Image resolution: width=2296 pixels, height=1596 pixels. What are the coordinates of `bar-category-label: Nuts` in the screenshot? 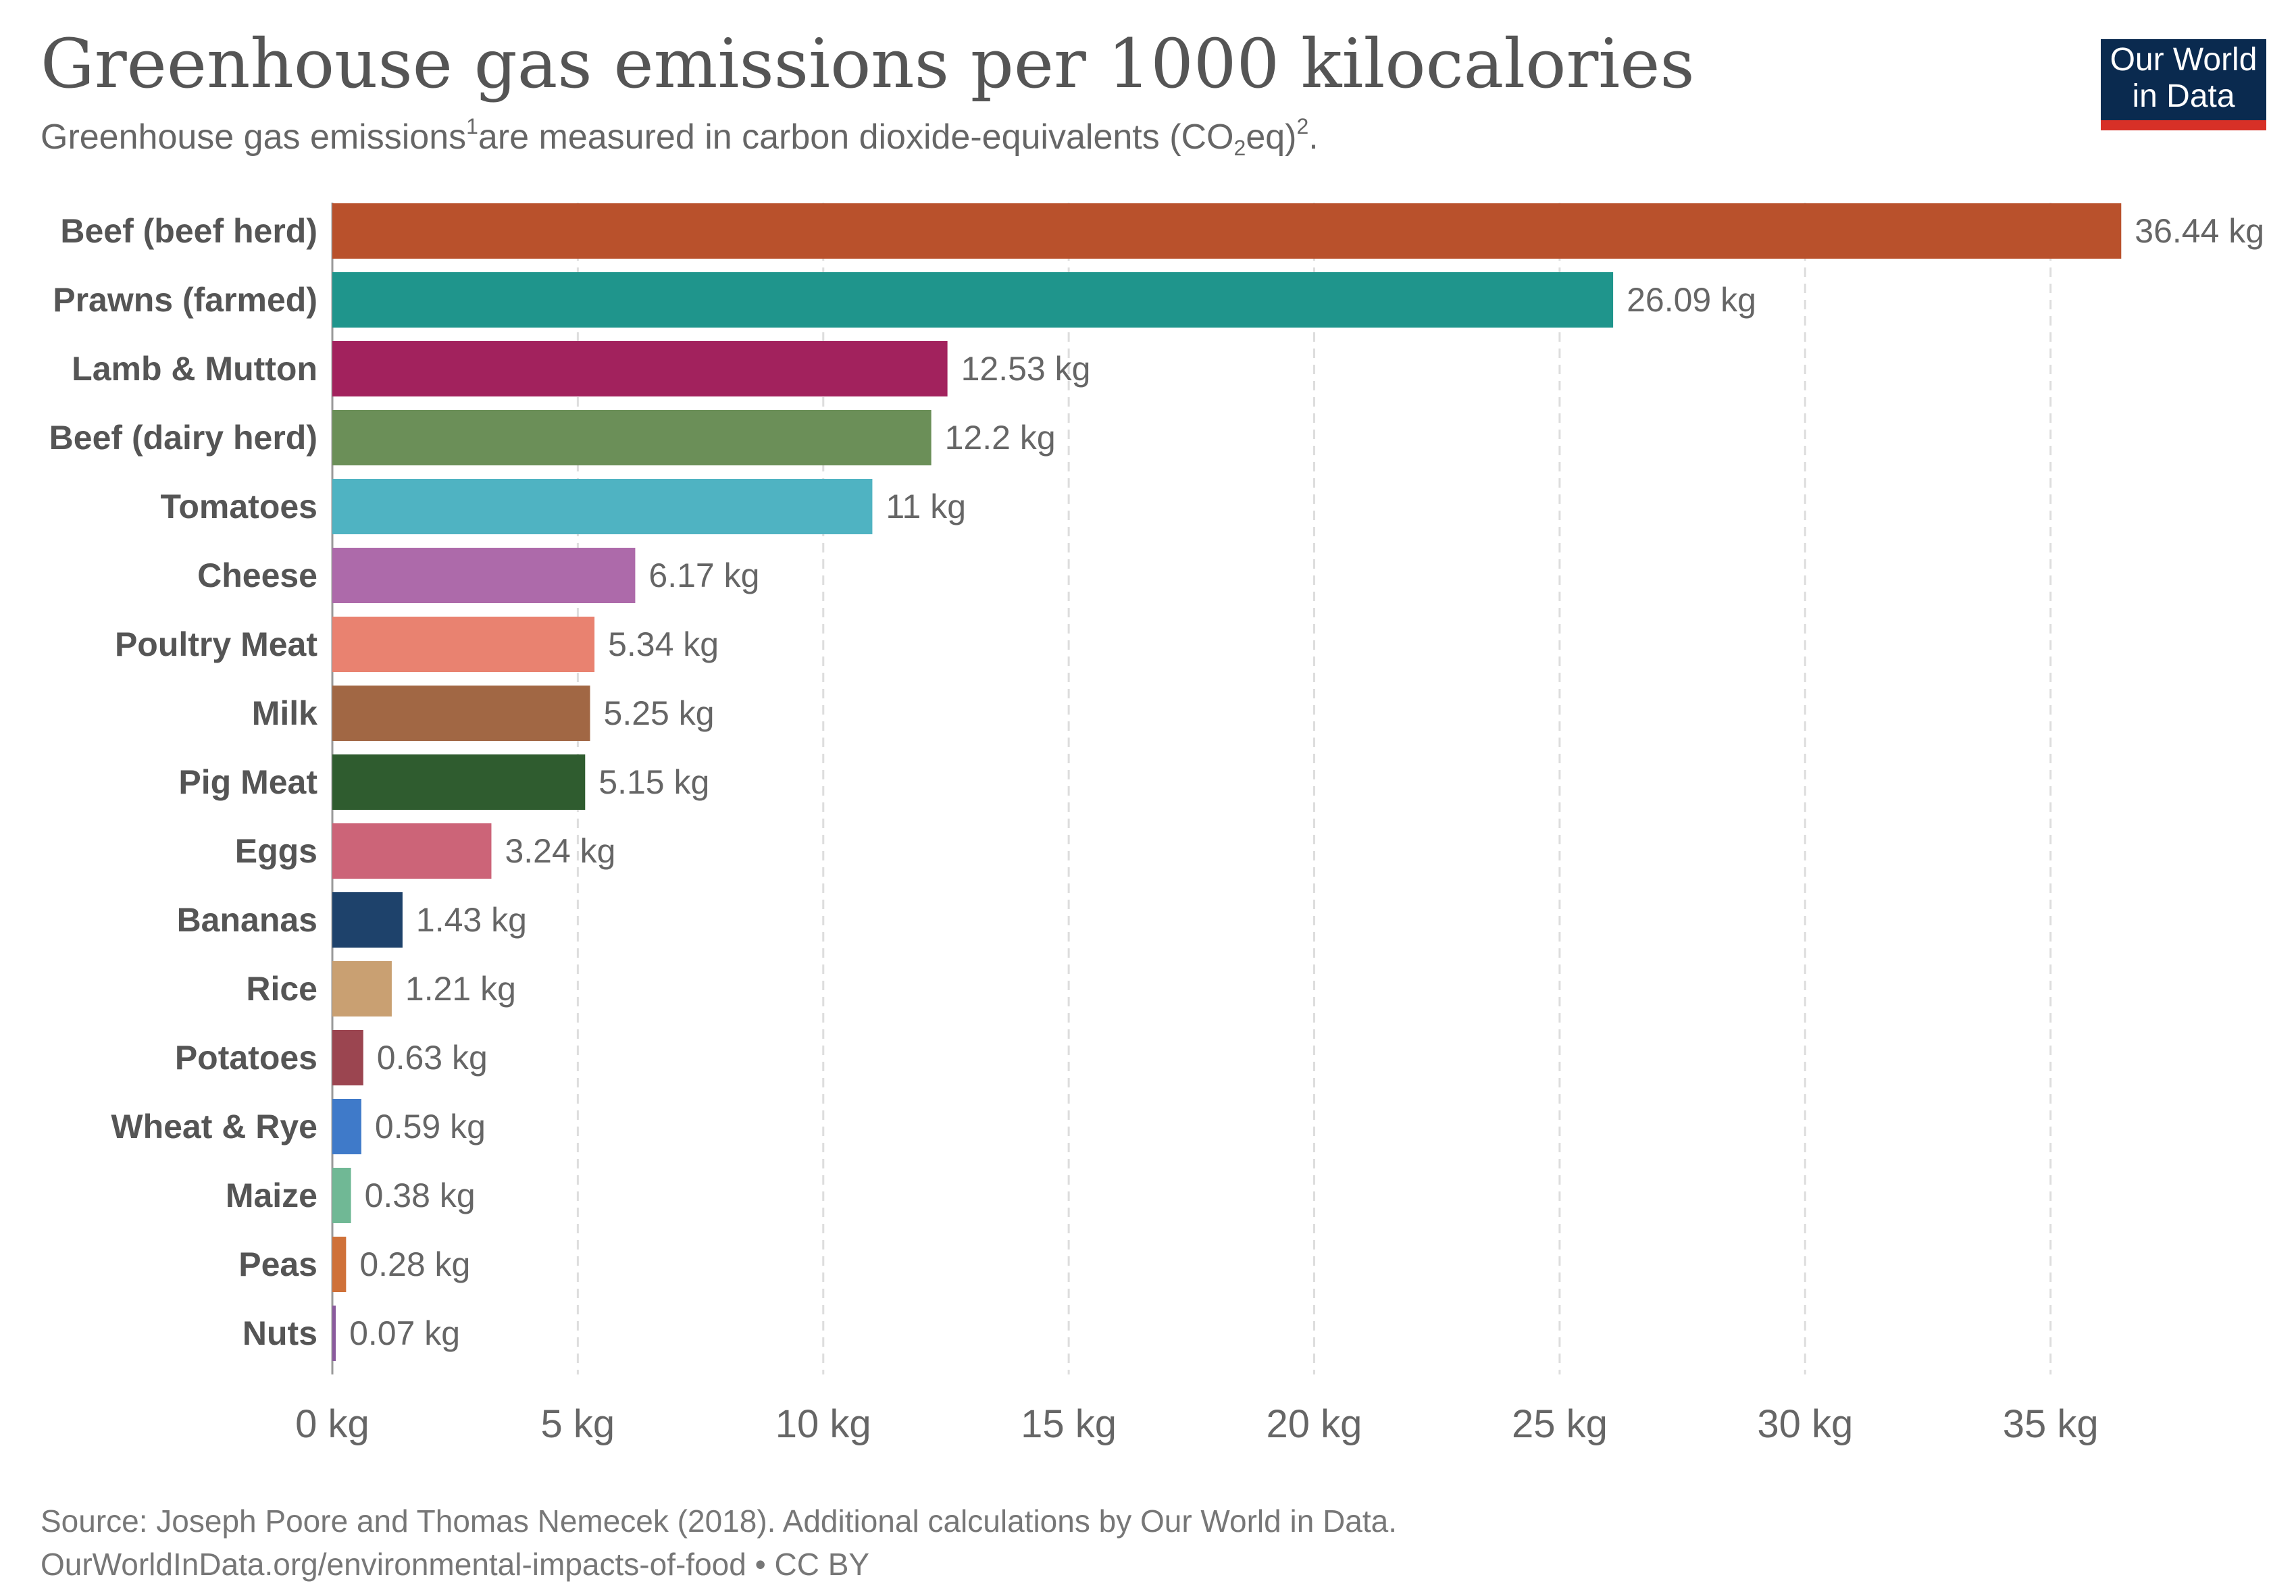 It's located at (280, 1333).